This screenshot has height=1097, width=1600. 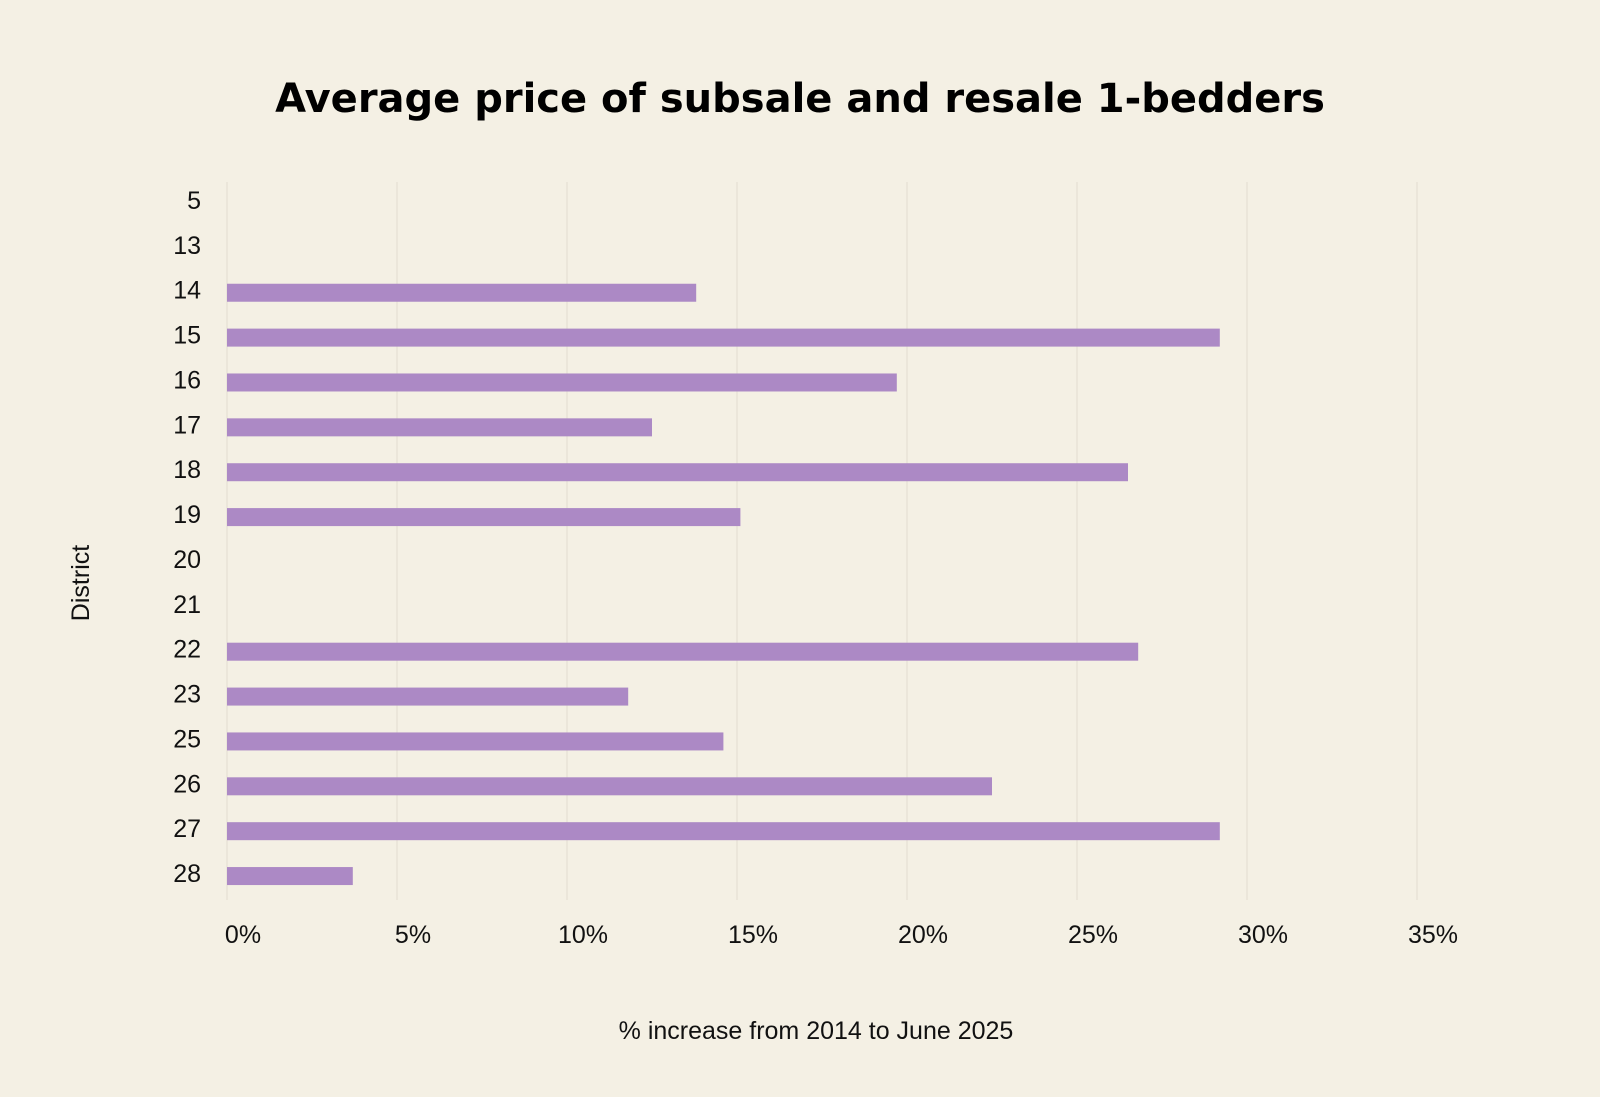 I want to click on x-tick-label: 20%, so click(x=923, y=935).